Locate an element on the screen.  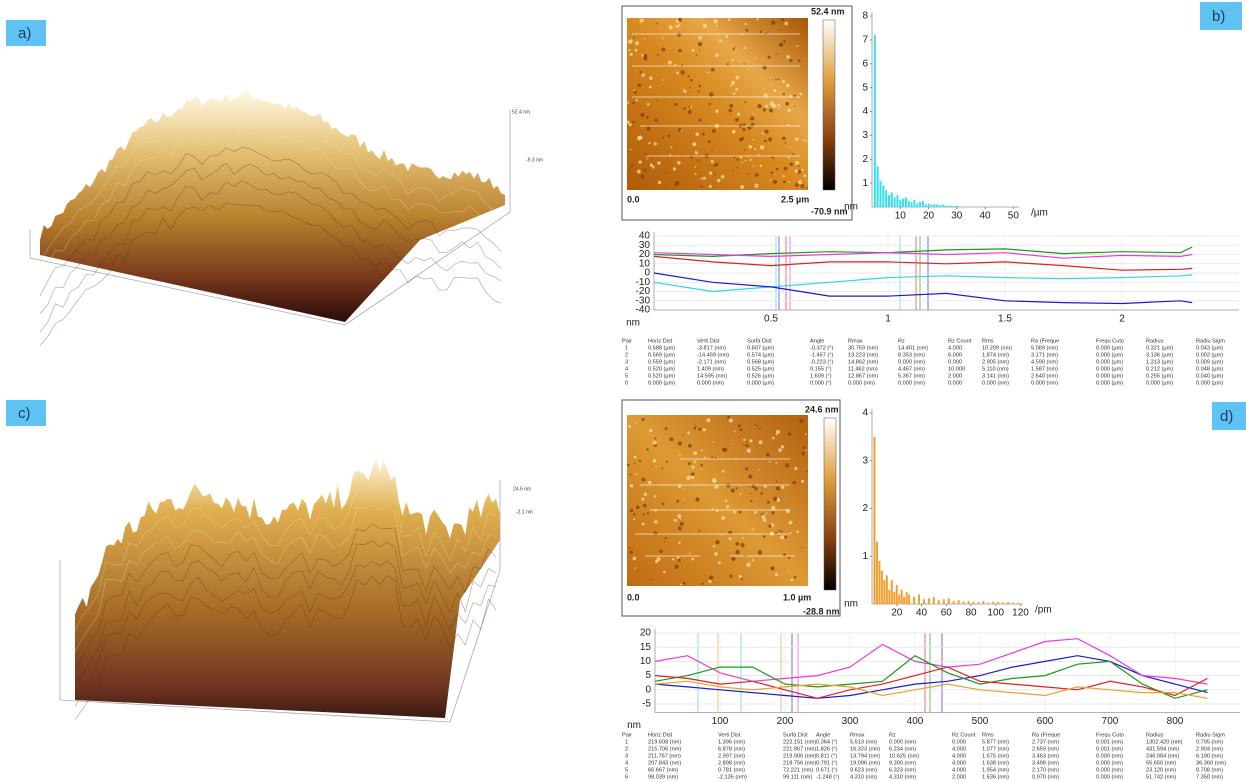
table-header: Rz Count is located at coordinates (960, 341).